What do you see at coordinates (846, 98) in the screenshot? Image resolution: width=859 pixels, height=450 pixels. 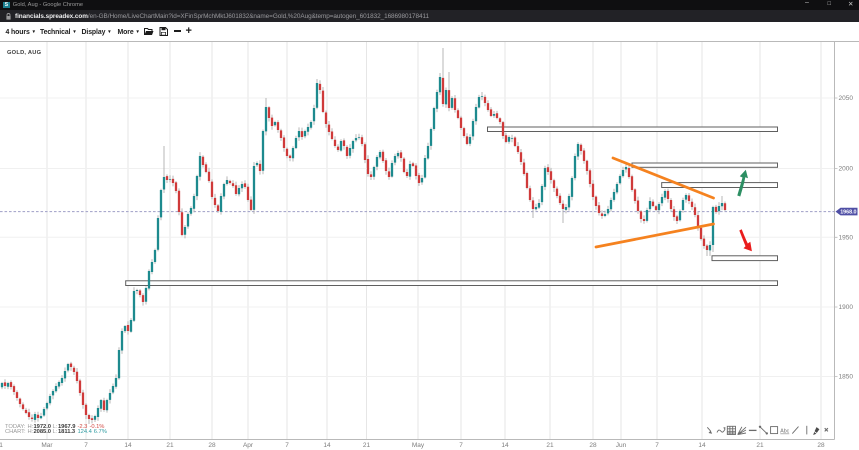 I see `svg-text: 2050` at bounding box center [846, 98].